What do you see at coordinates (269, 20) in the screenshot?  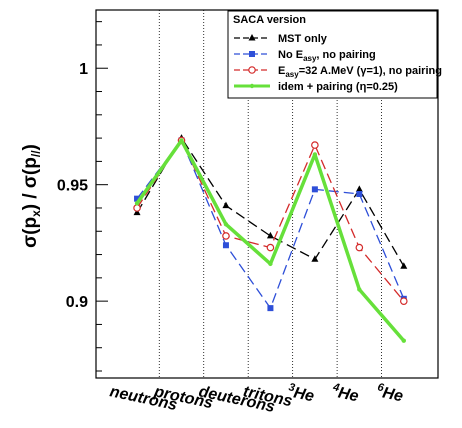 I see `legend-title: SACA version` at bounding box center [269, 20].